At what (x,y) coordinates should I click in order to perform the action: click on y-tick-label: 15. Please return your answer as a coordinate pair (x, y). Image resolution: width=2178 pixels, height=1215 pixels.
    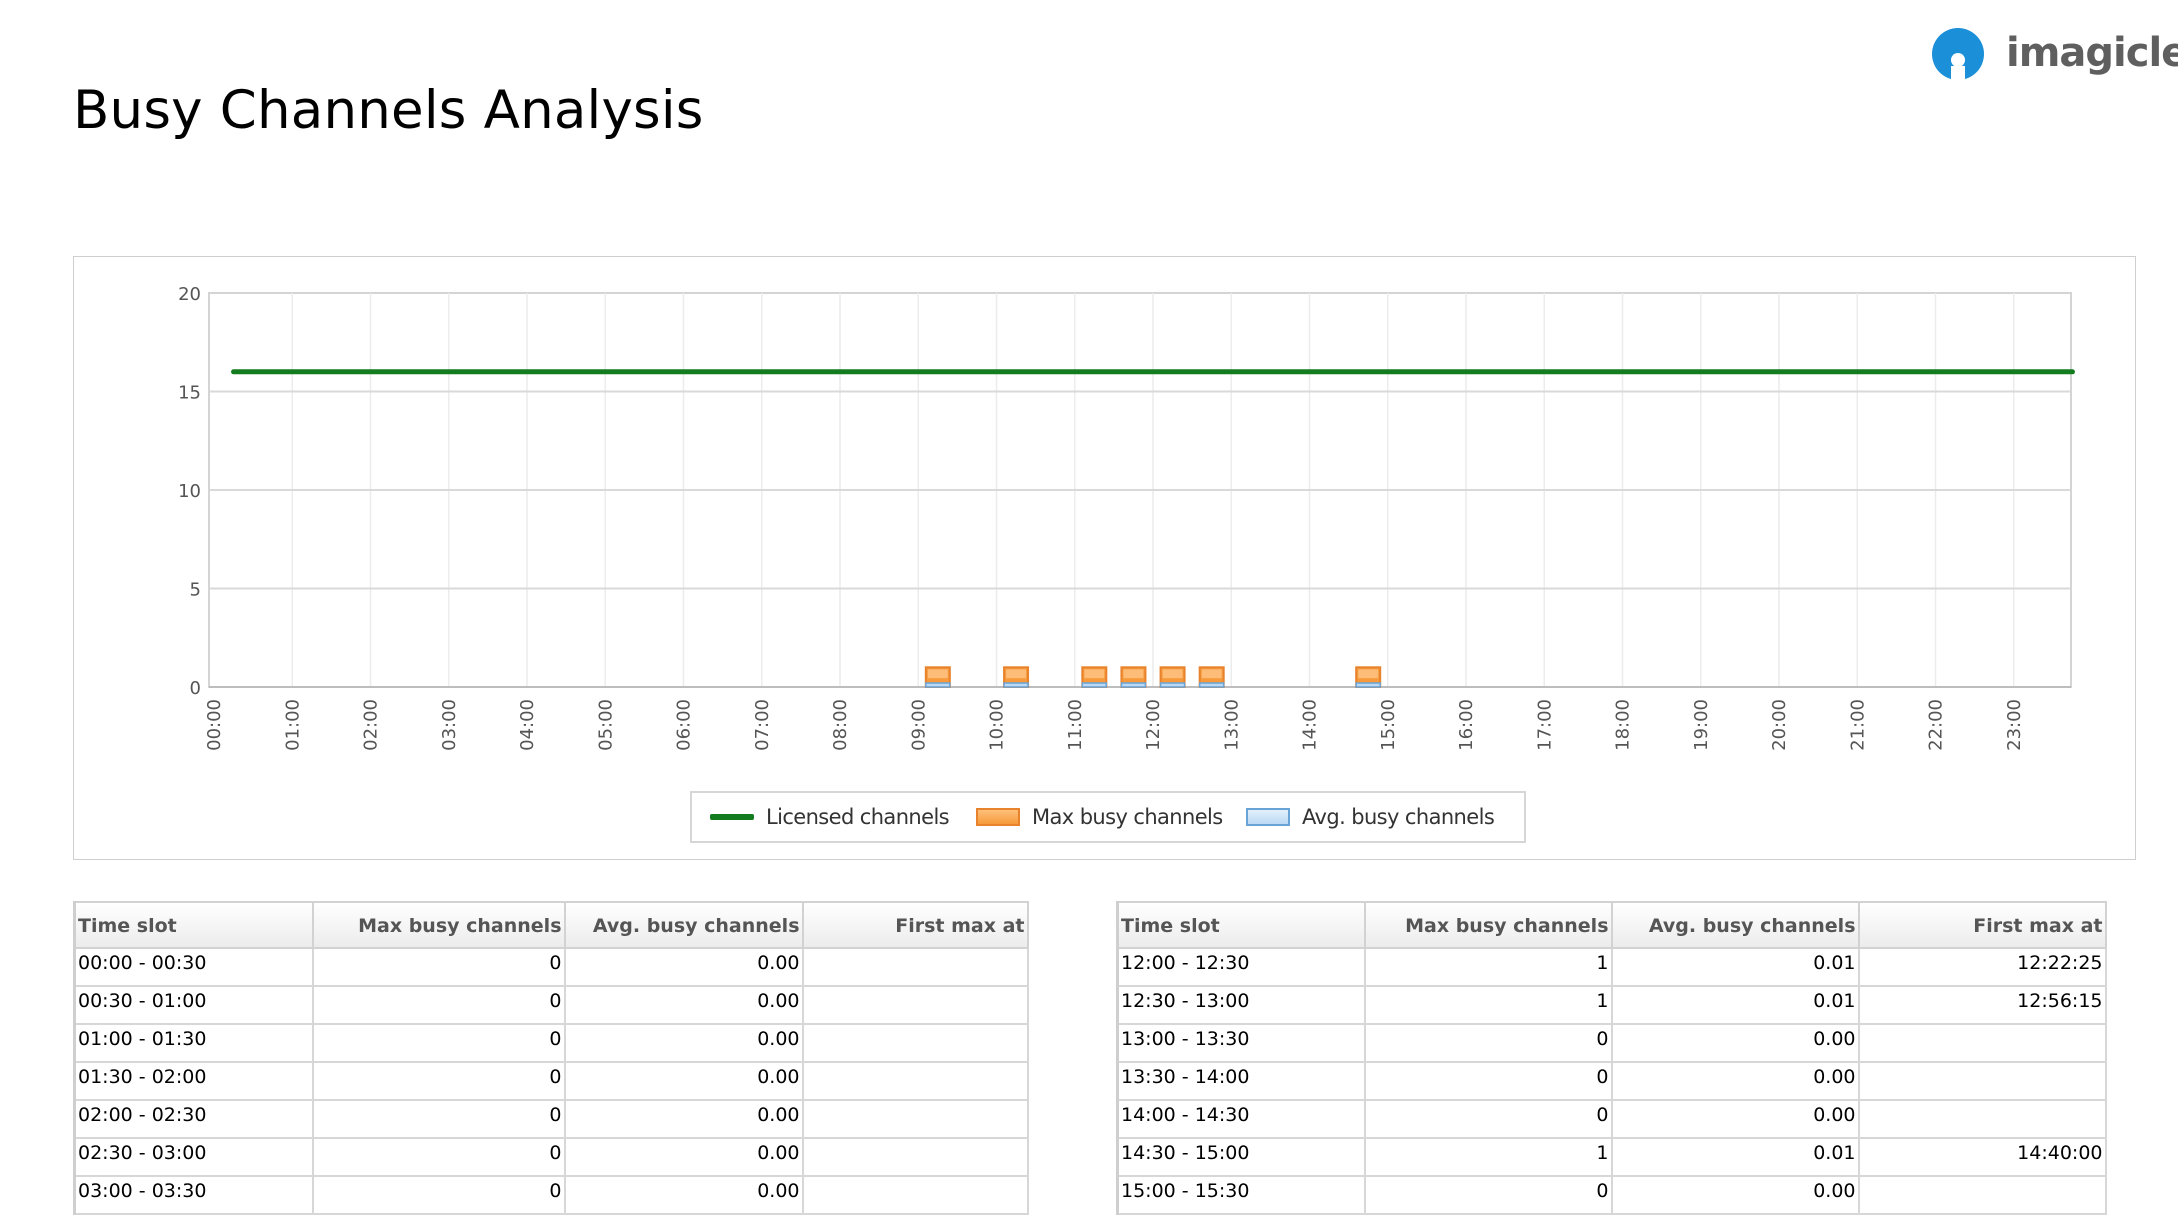
    Looking at the image, I should click on (189, 393).